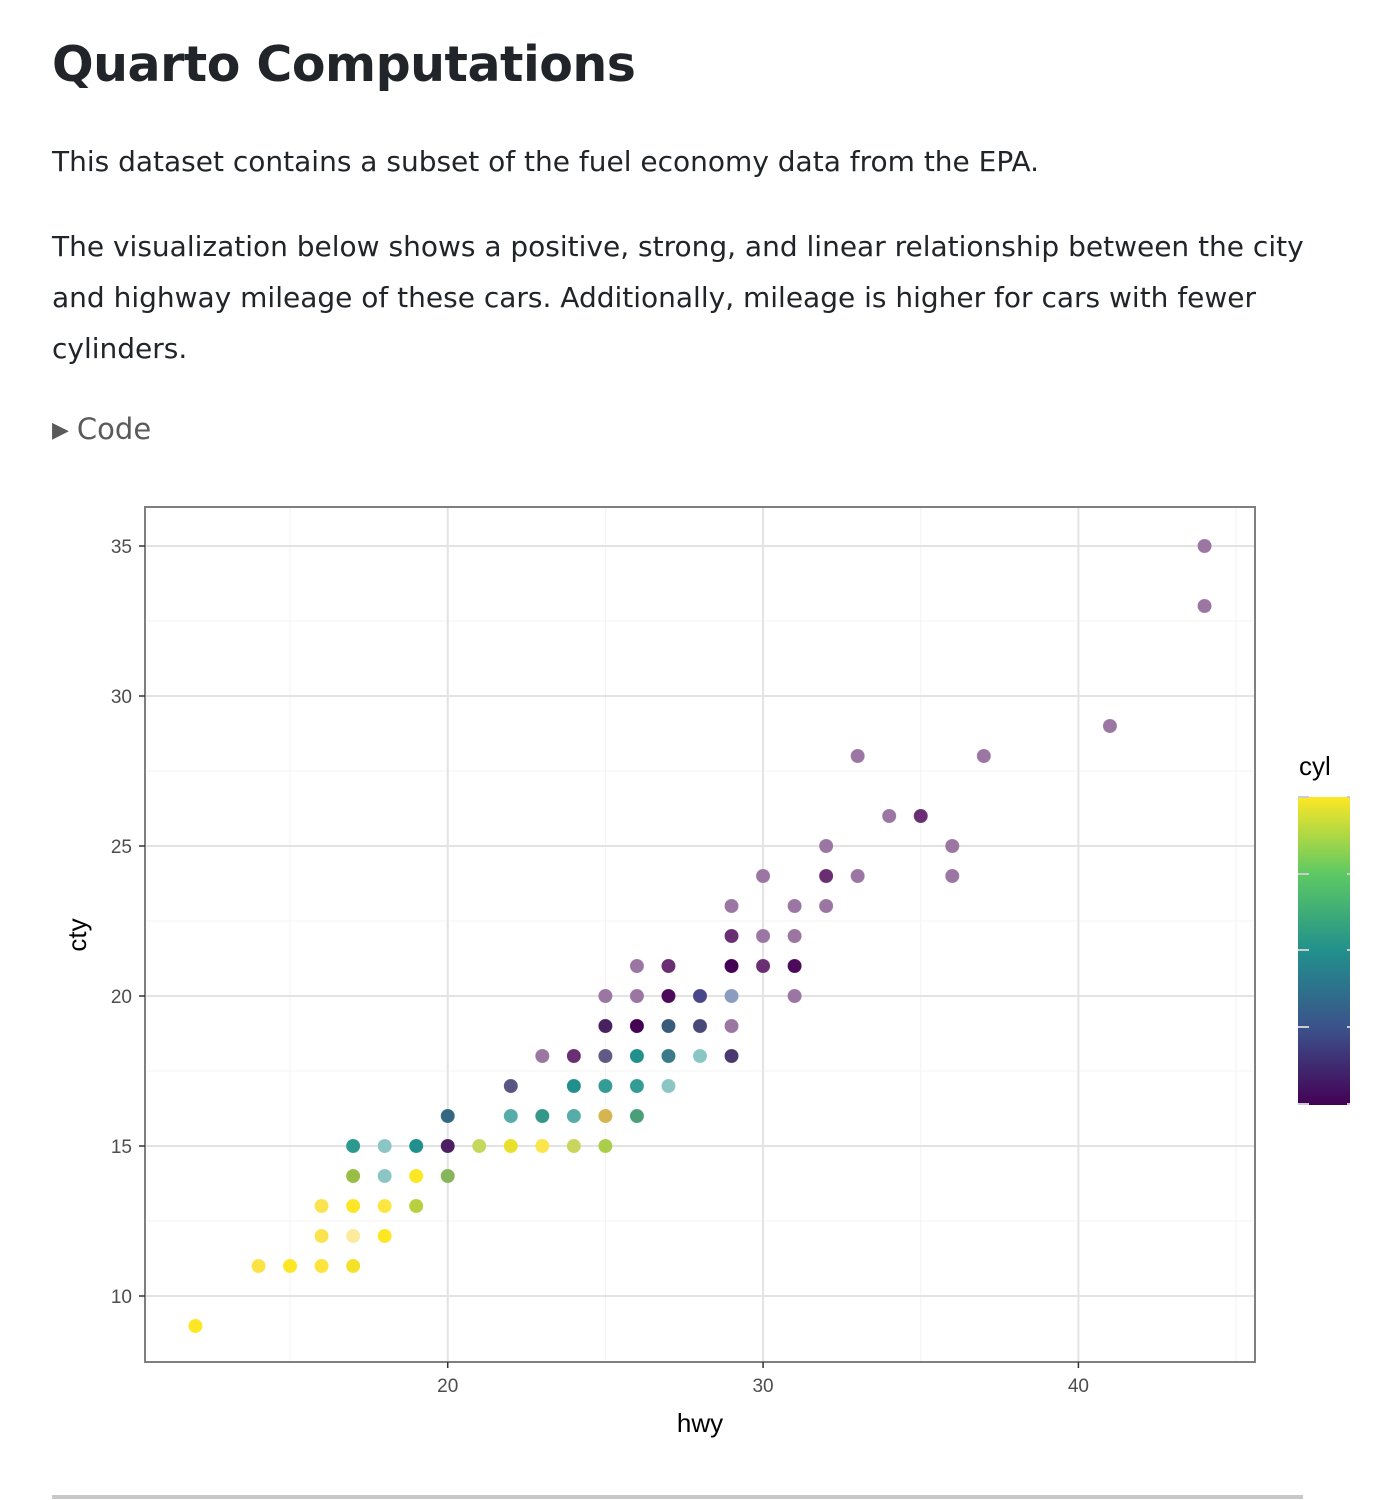 The image size is (1400, 1500). Describe the element at coordinates (121, 847) in the screenshot. I see `y-tick-label: 25` at that location.